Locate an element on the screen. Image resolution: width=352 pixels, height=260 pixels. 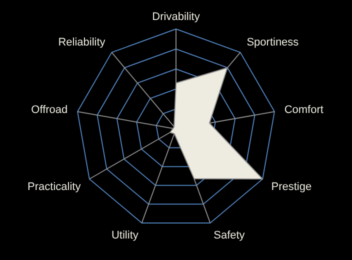
spoke-label: Comfort is located at coordinates (304, 110).